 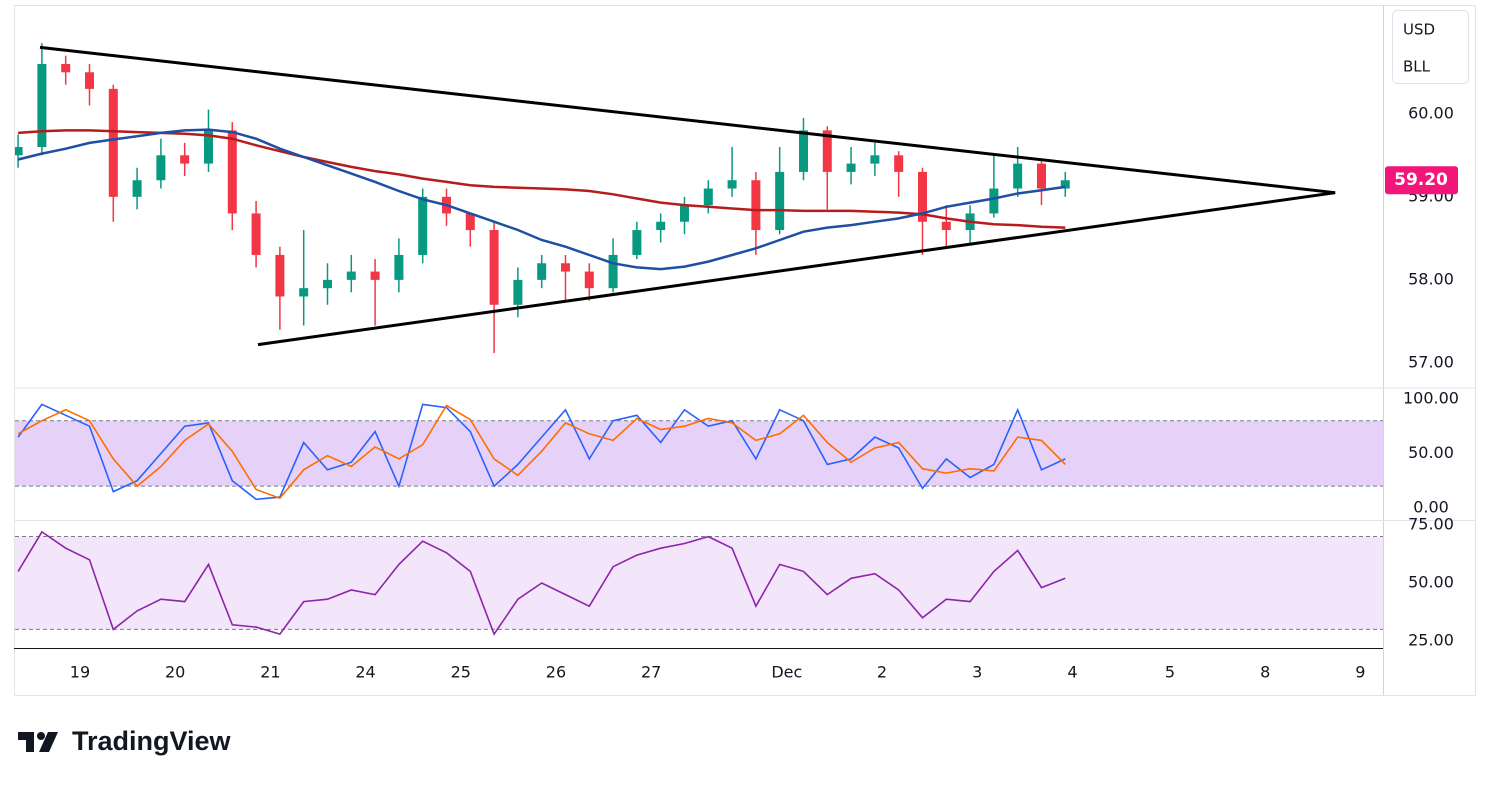 I want to click on last-price-box, so click(x=1421, y=180).